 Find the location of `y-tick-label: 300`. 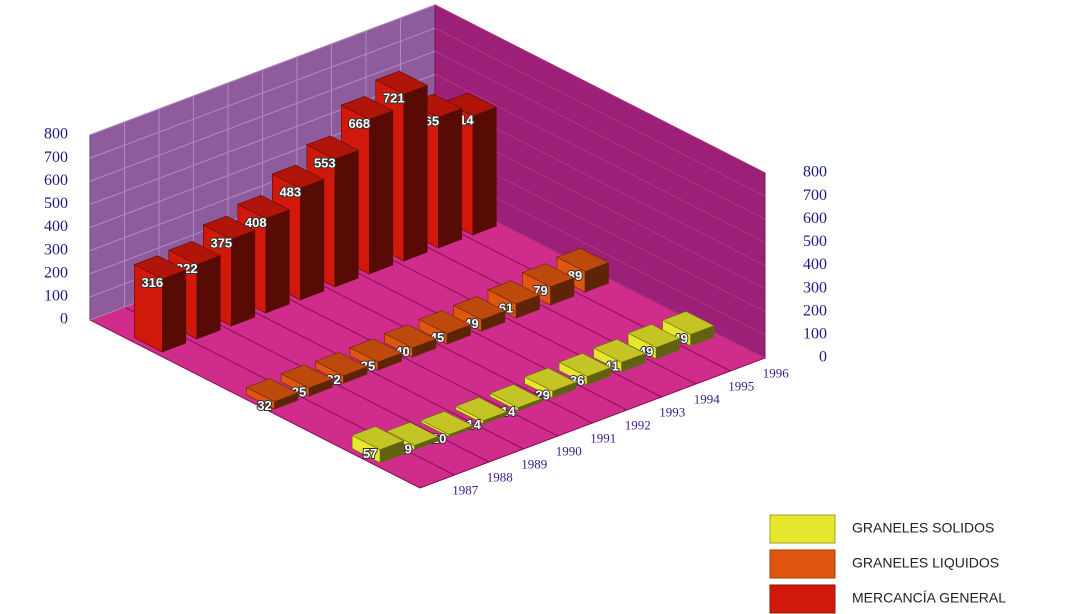

y-tick-label: 300 is located at coordinates (56, 249).